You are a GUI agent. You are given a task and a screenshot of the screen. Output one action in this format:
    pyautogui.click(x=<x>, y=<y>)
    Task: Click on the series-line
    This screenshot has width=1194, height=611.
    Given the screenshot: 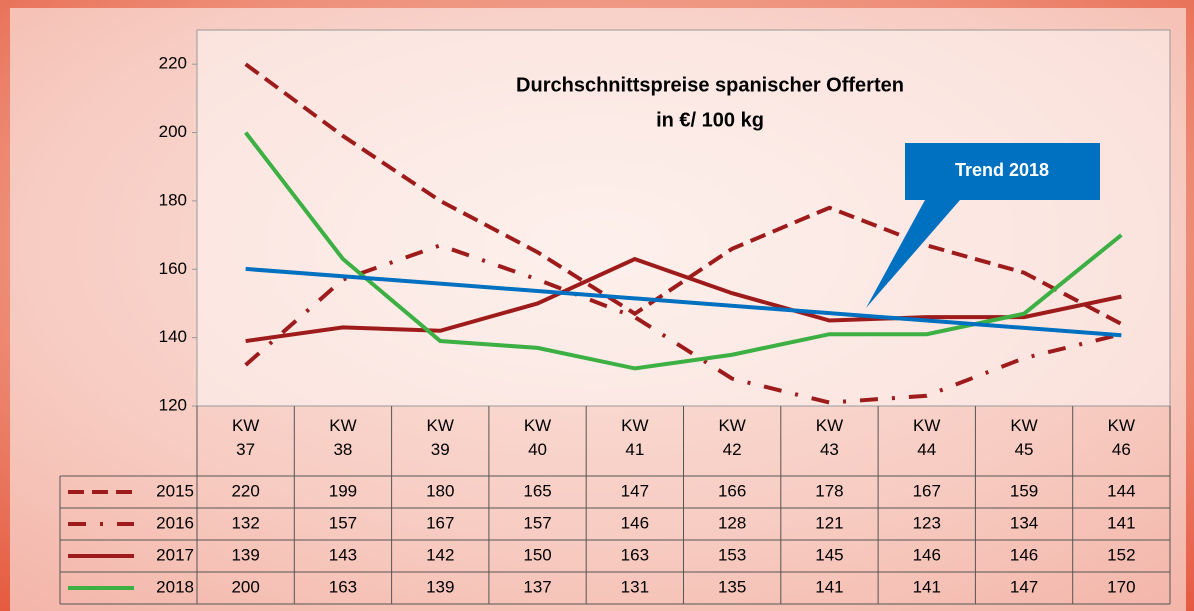 What is the action you would take?
    pyautogui.click(x=683, y=300)
    